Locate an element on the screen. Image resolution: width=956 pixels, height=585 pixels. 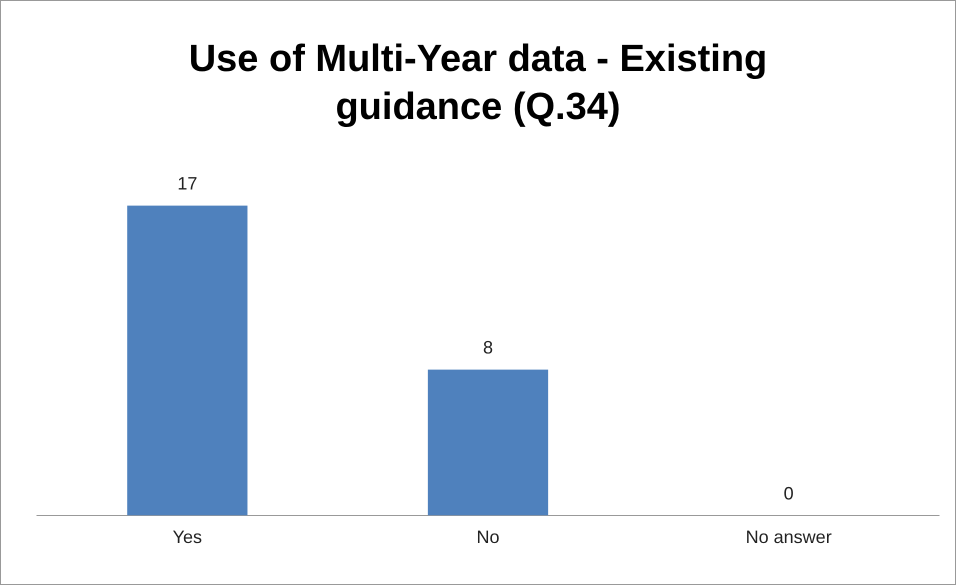
chart-title: Use of Multi-Year data - Existing guidance (Q.34) is located at coordinates (478, 83).